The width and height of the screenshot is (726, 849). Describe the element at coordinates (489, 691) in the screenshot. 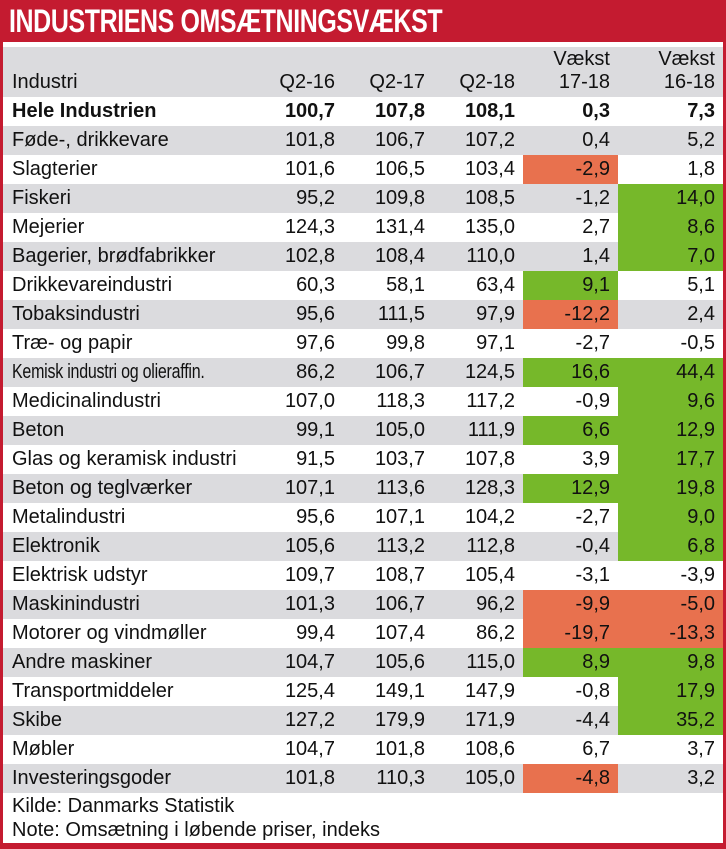

I see `value-cell: 147,9` at that location.